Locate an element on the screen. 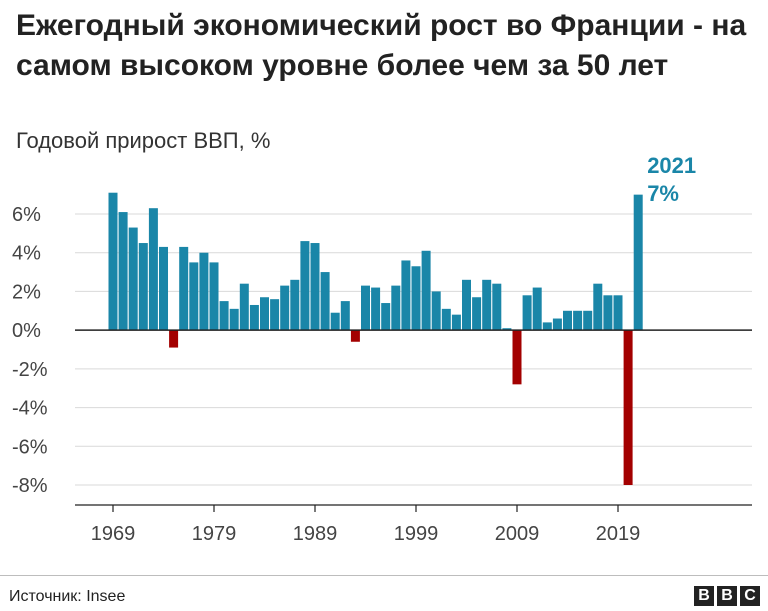 The width and height of the screenshot is (768, 611). chart-subtitle: Годовой прирост ВВП, % is located at coordinates (143, 140).